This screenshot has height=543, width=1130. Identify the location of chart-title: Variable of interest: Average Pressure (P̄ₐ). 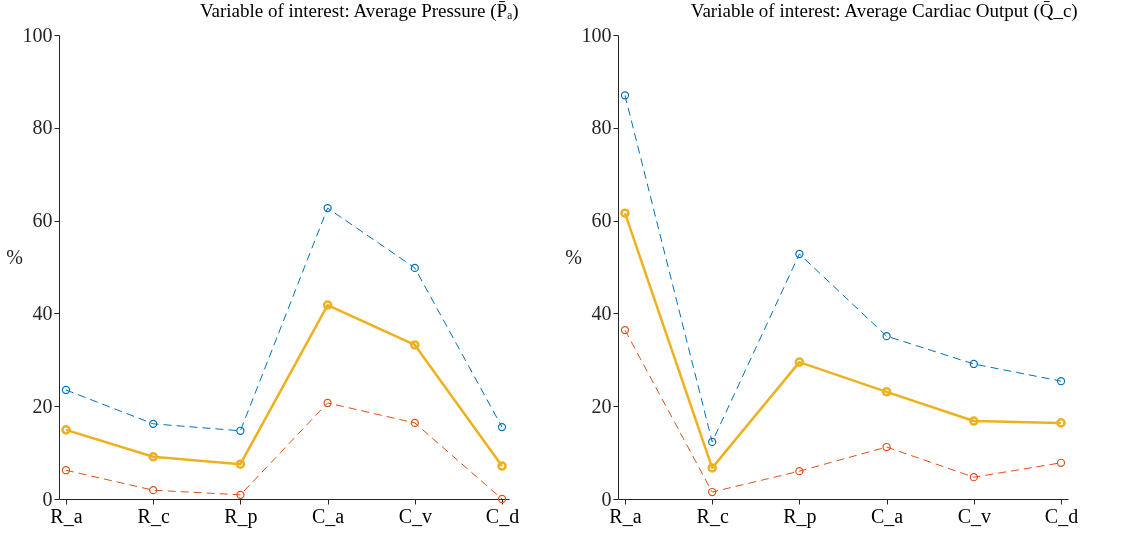
(359, 11).